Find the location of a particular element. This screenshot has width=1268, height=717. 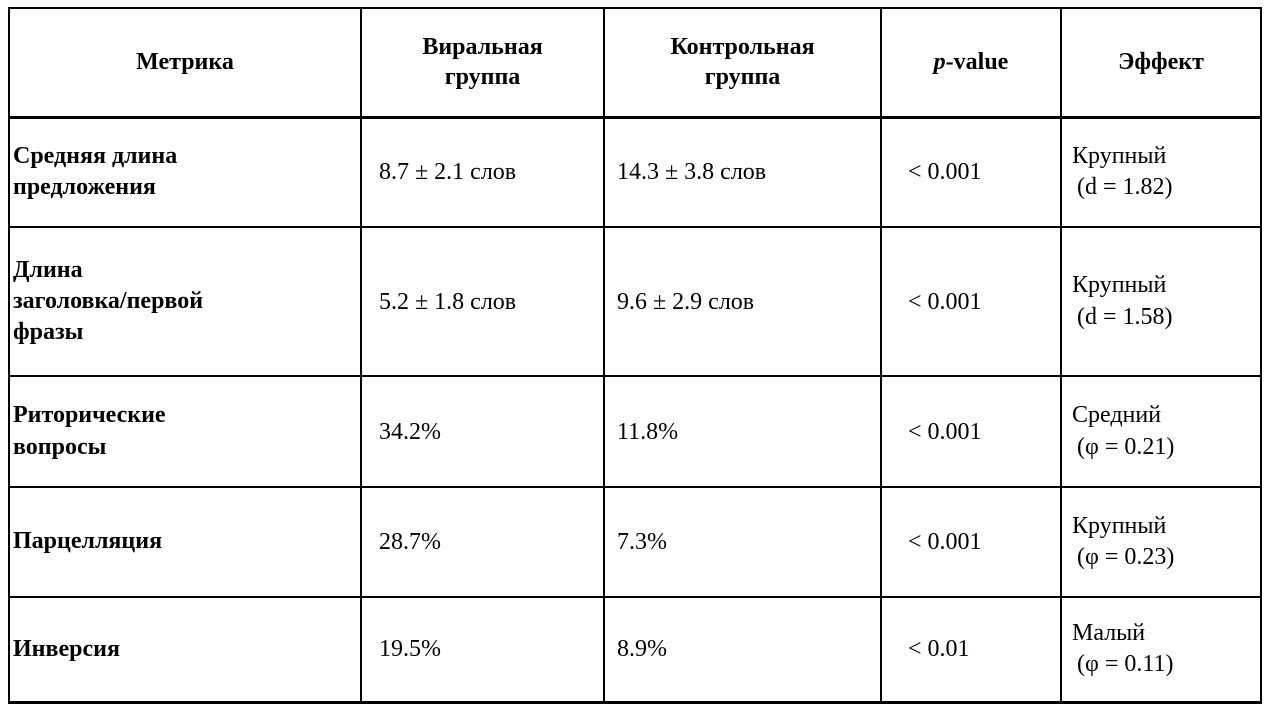

metric-cell: Парцелляция is located at coordinates (185, 542).